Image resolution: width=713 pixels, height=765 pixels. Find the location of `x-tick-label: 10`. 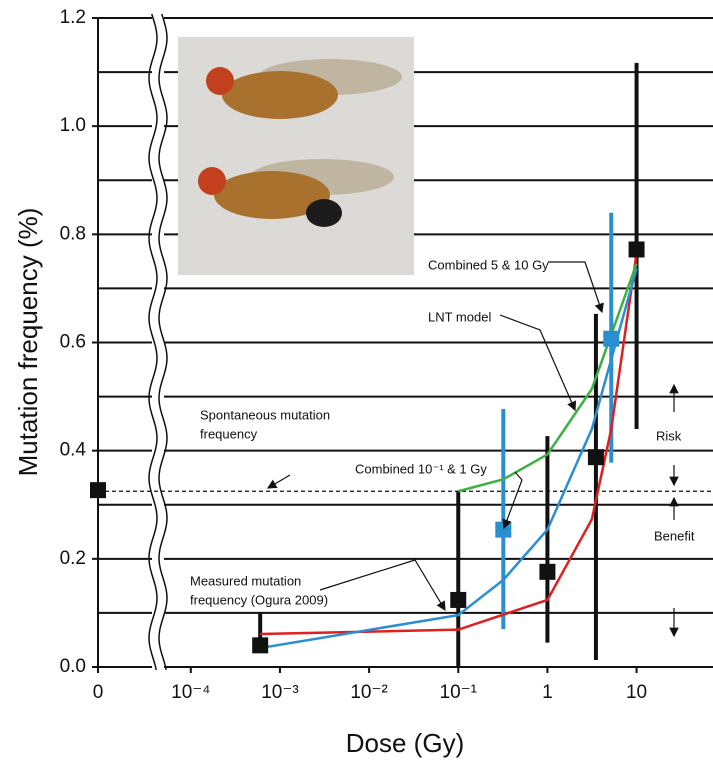

x-tick-label: 10 is located at coordinates (636, 692).